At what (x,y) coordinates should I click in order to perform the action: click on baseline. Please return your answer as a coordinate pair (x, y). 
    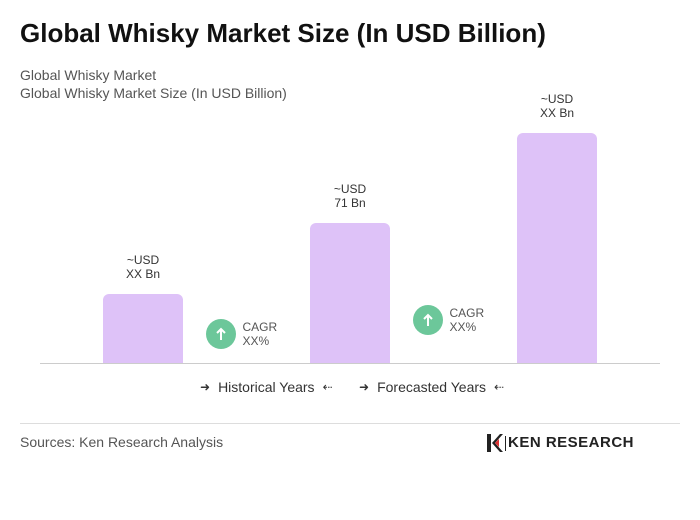
    Looking at the image, I should click on (350, 363).